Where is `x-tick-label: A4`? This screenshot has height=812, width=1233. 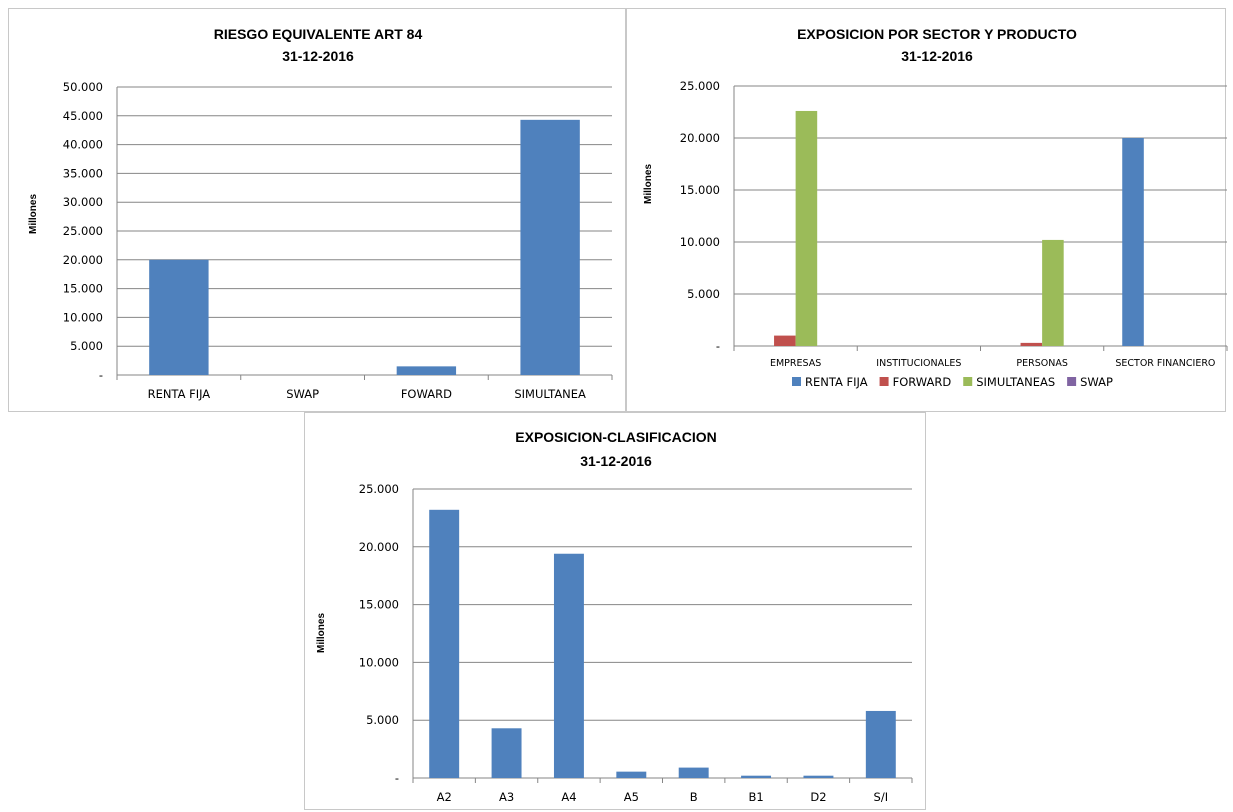
x-tick-label: A4 is located at coordinates (568, 797).